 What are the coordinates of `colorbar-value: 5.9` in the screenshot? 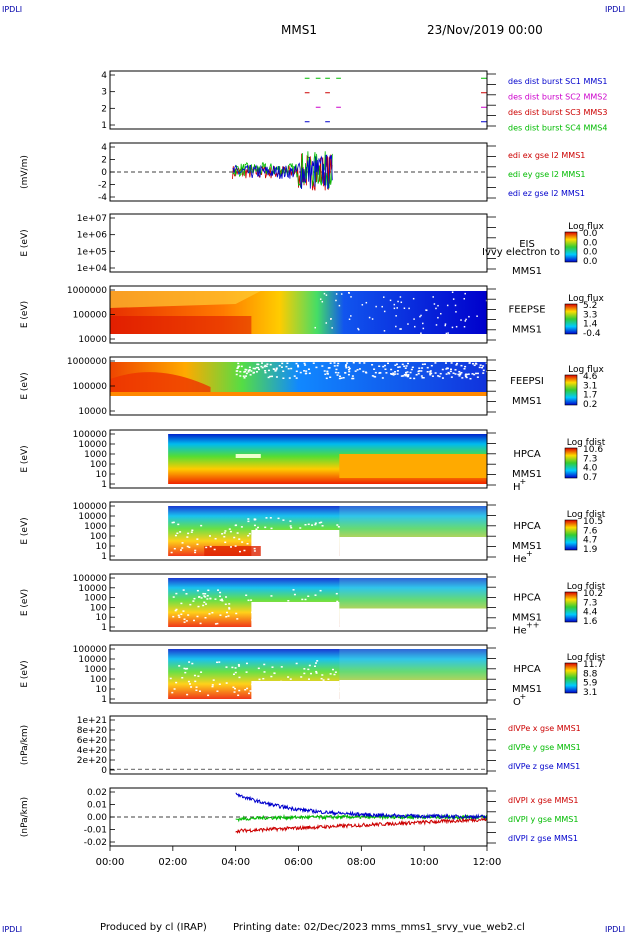 It's located at (590, 684).